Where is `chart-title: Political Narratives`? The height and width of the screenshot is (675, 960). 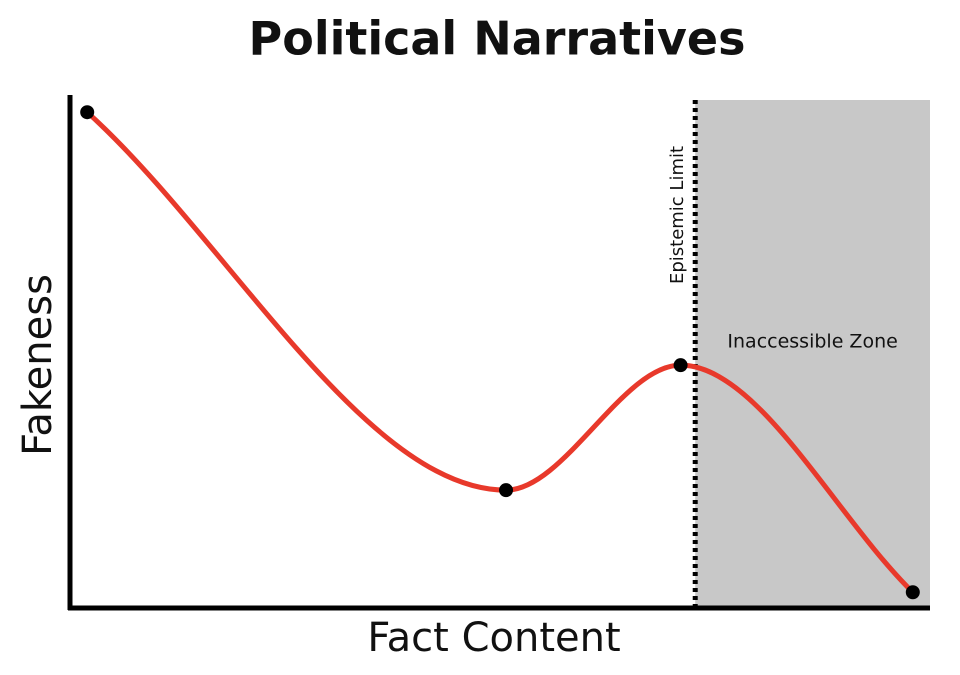
chart-title: Political Narratives is located at coordinates (497, 39).